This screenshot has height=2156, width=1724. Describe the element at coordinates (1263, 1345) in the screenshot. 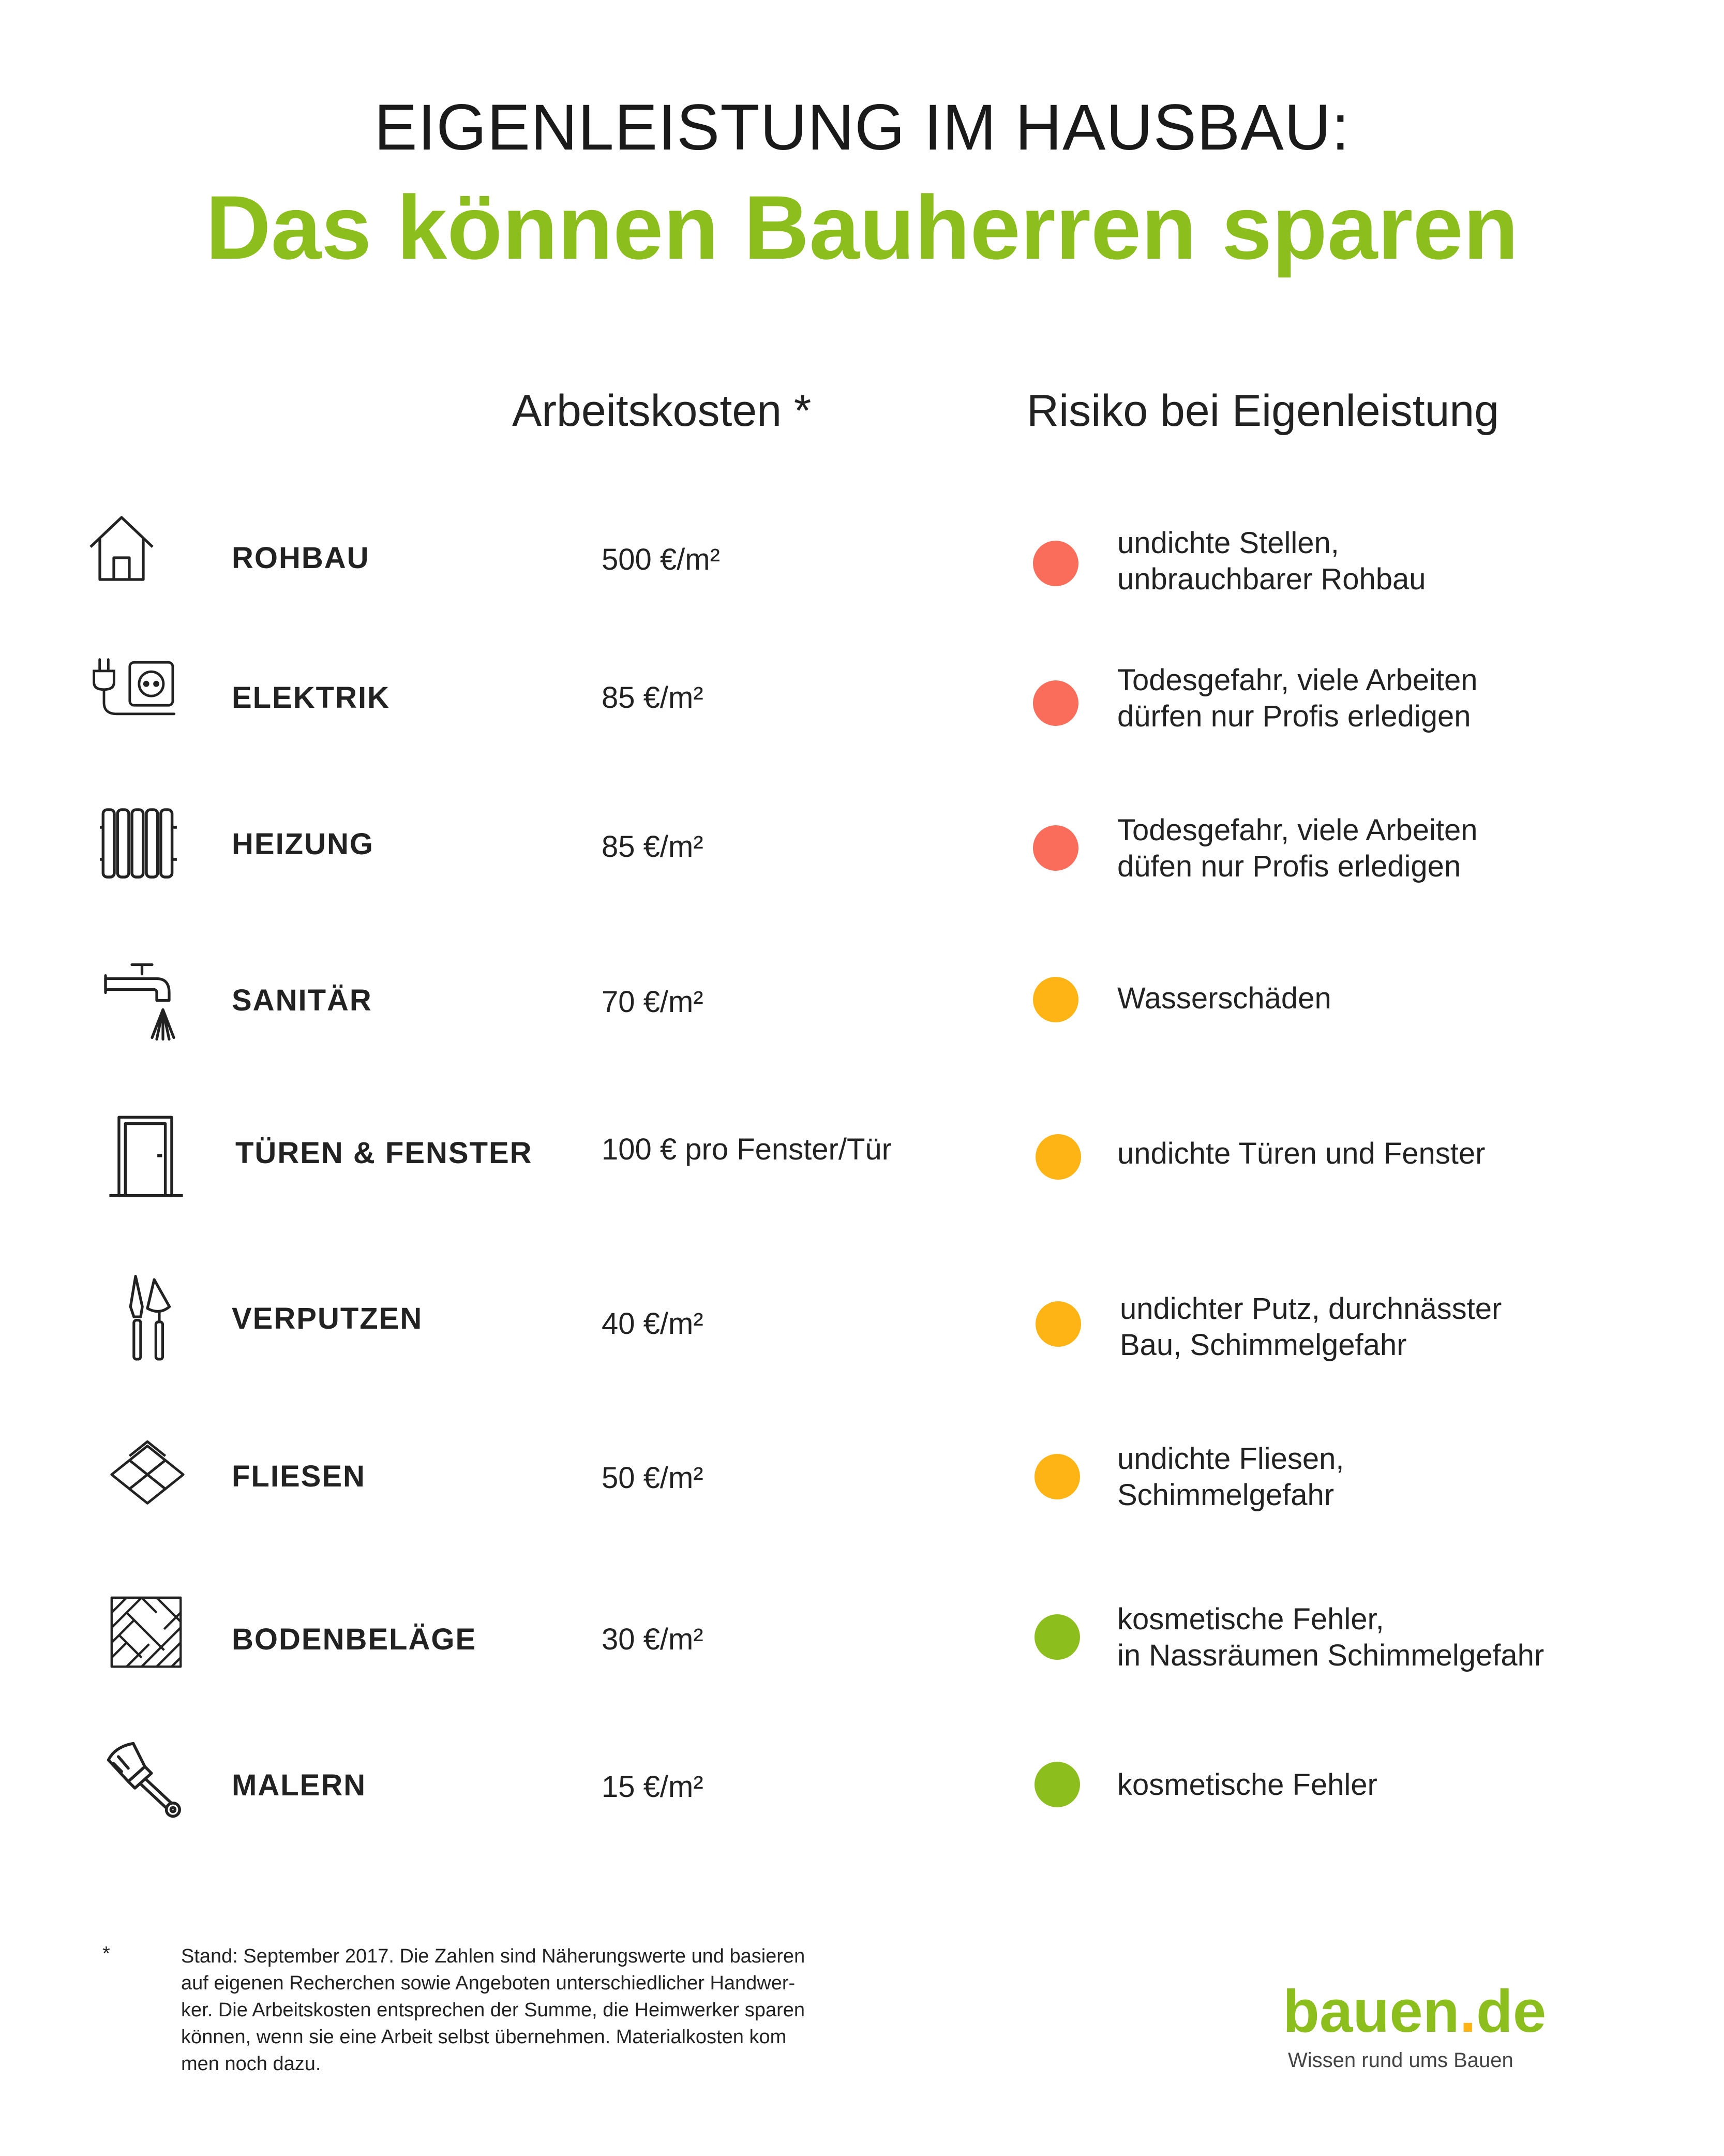

I see `risk-line: Bau, Schimmelgefahr` at that location.